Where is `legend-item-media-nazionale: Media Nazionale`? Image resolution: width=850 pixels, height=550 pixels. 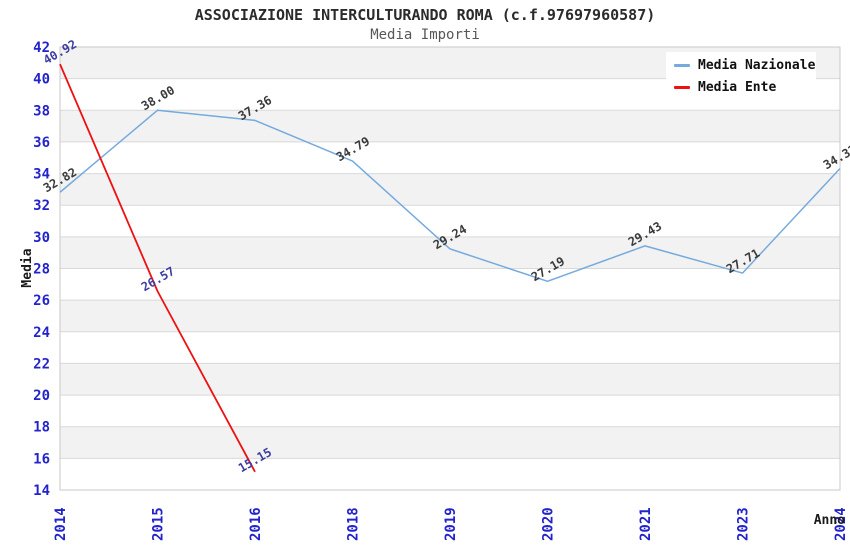 legend-item-media-nazionale: Media Nazionale is located at coordinates (744, 65).